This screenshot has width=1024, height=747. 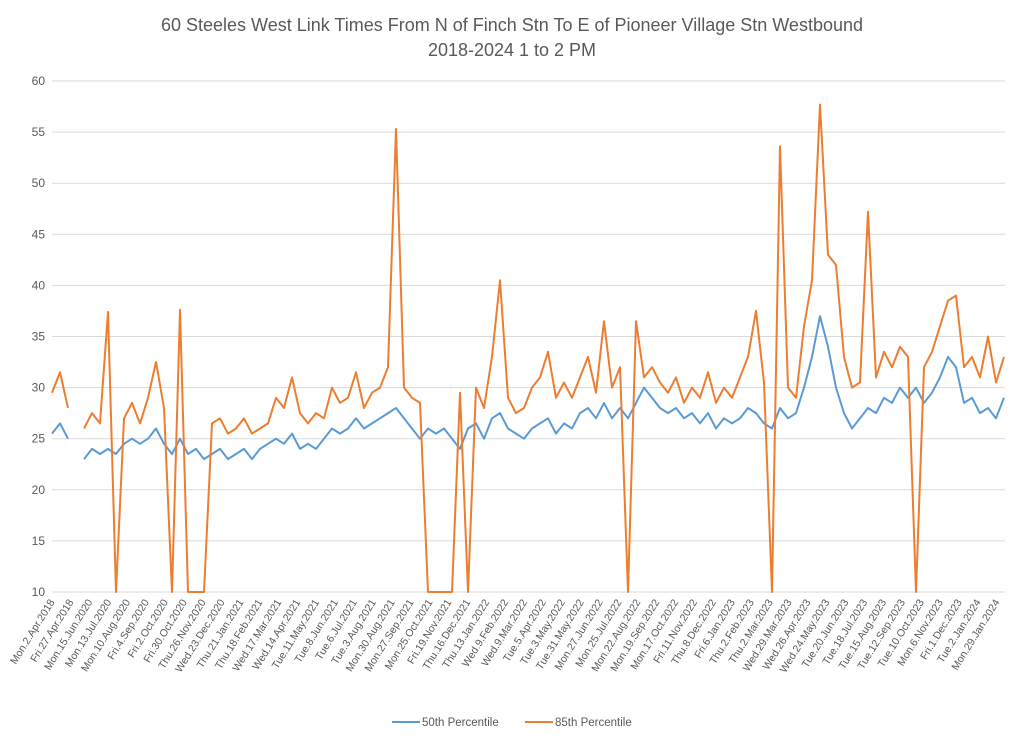 What do you see at coordinates (512, 723) in the screenshot?
I see `legend: 50th Percentile 85th Percentile` at bounding box center [512, 723].